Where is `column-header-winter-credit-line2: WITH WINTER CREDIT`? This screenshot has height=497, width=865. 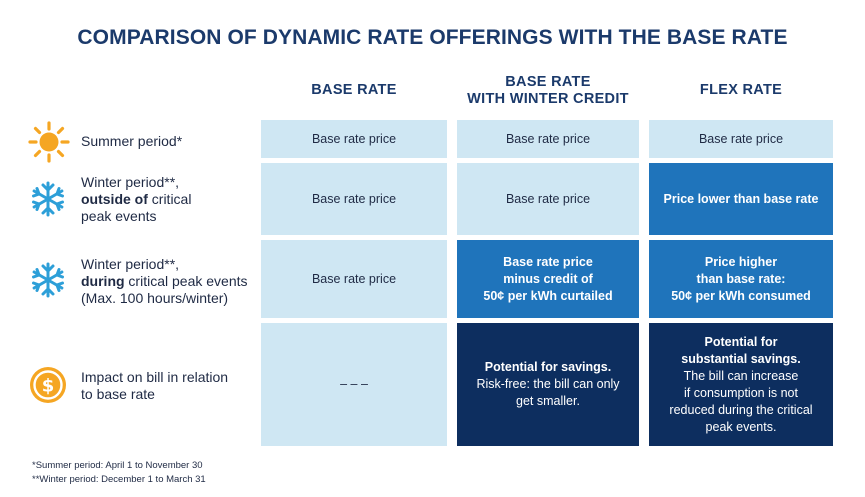
column-header-winter-credit-line2: WITH WINTER CREDIT is located at coordinates (548, 99).